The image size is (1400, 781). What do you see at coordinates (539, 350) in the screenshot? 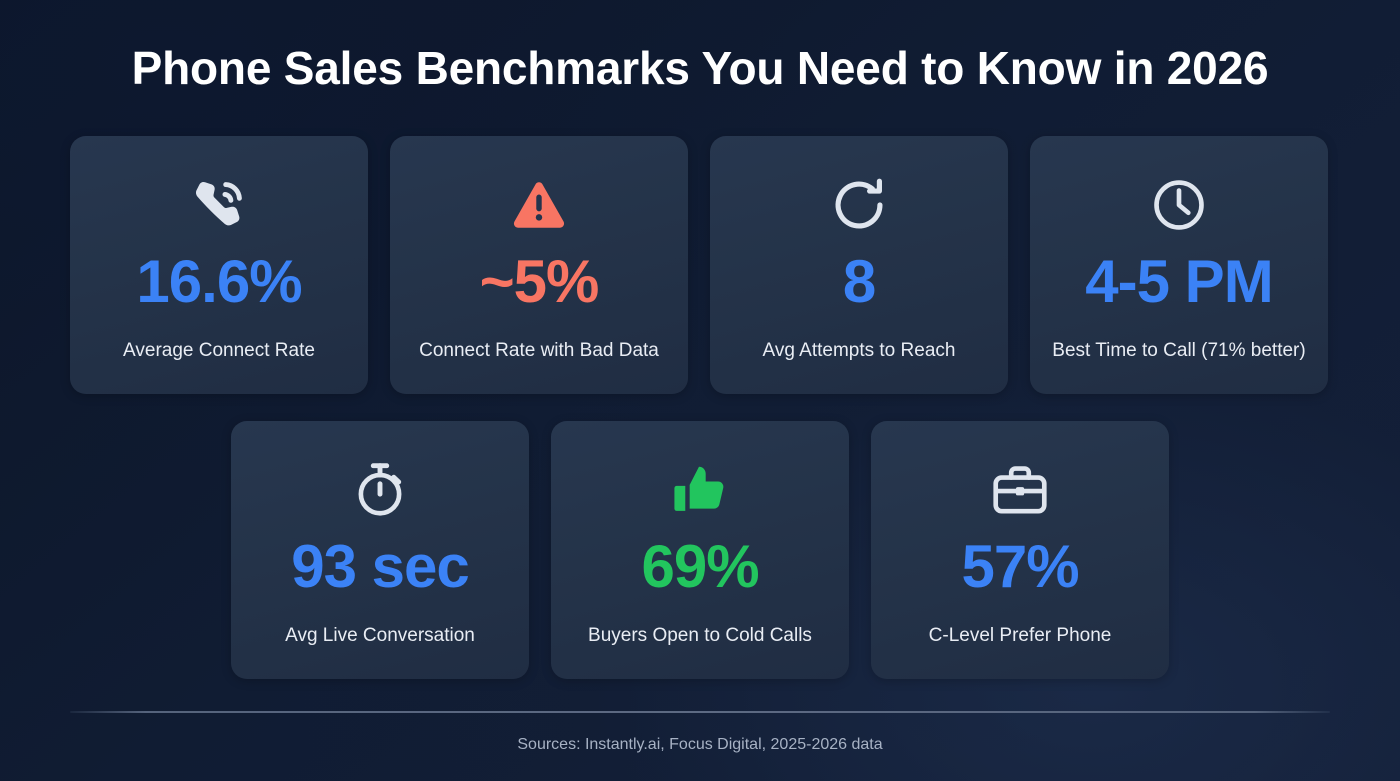
I see `stat-label-connect-rate-bad-data: Connect Rate with Bad Data` at bounding box center [539, 350].